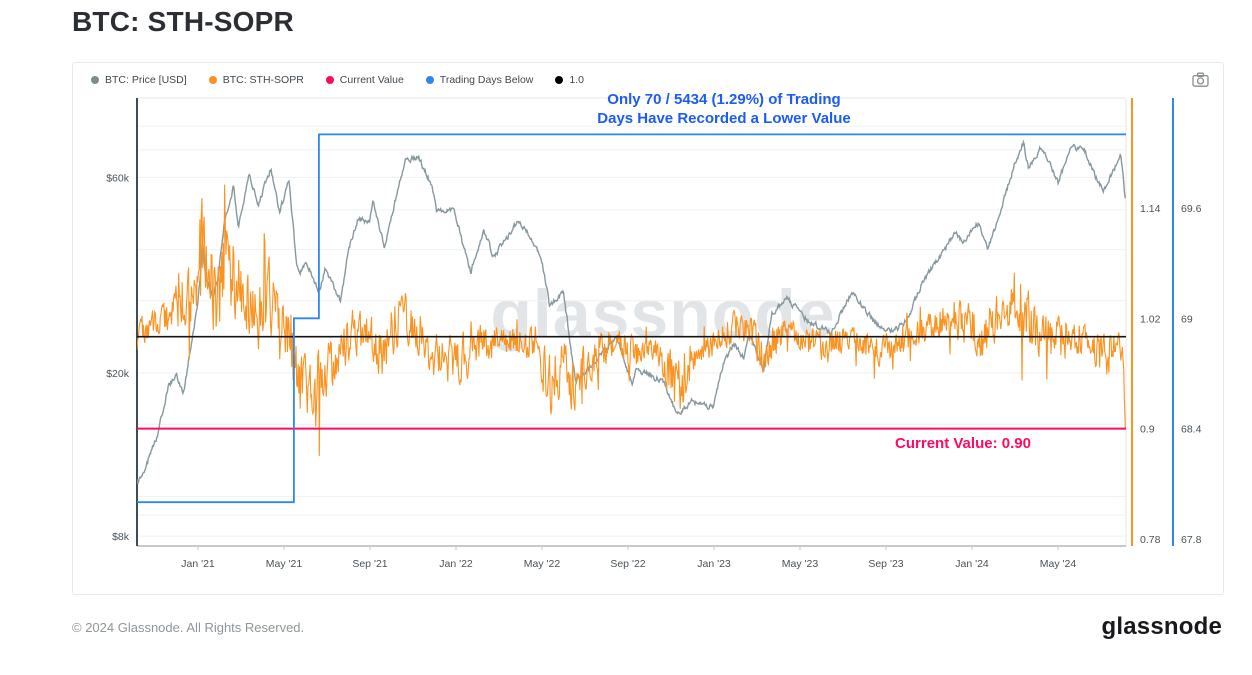 The height and width of the screenshot is (675, 1252). What do you see at coordinates (146, 80) in the screenshot?
I see `legend-item-label: BTC: Price [USD]` at bounding box center [146, 80].